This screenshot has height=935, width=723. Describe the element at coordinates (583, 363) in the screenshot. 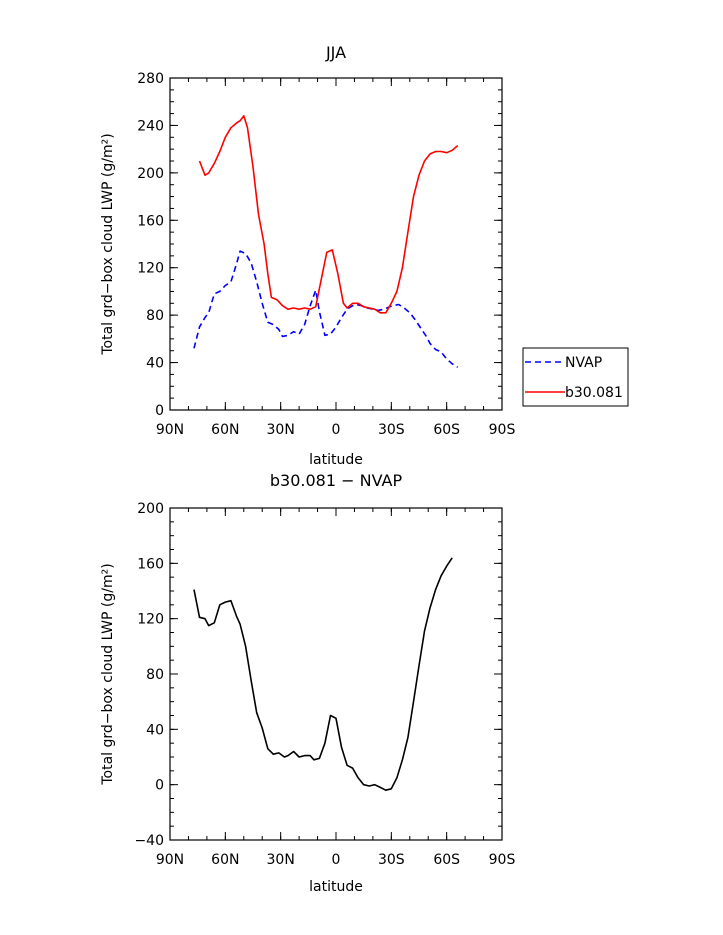

I see `legend-label: NVAP` at that location.